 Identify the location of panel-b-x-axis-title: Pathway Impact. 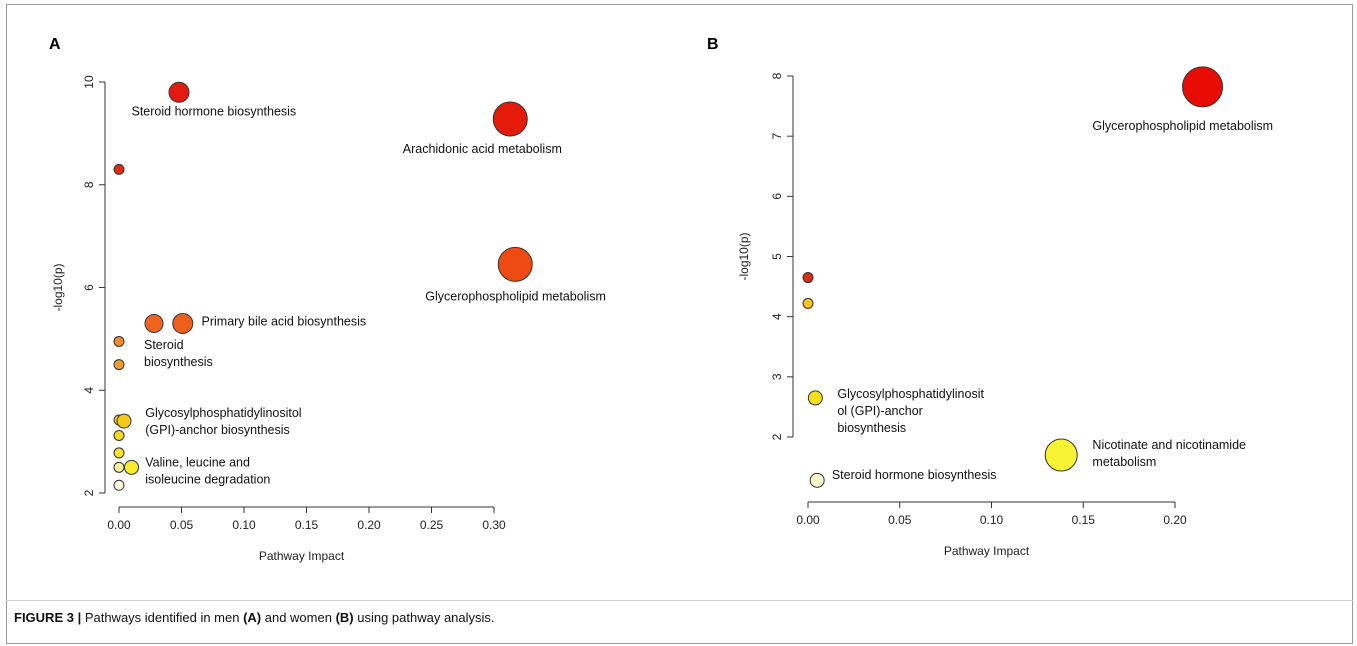
(987, 551).